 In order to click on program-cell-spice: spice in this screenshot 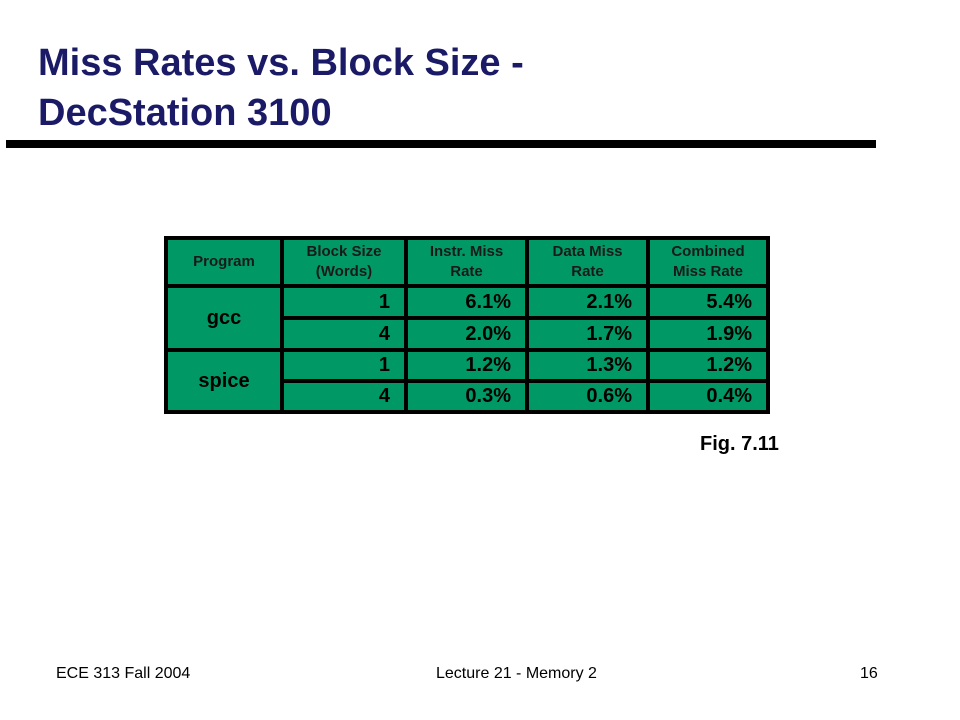, I will do `click(224, 381)`.